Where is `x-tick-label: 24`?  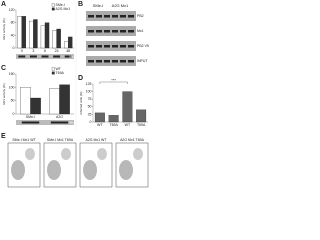
x-tick-label: 24 is located at coordinates (57, 51).